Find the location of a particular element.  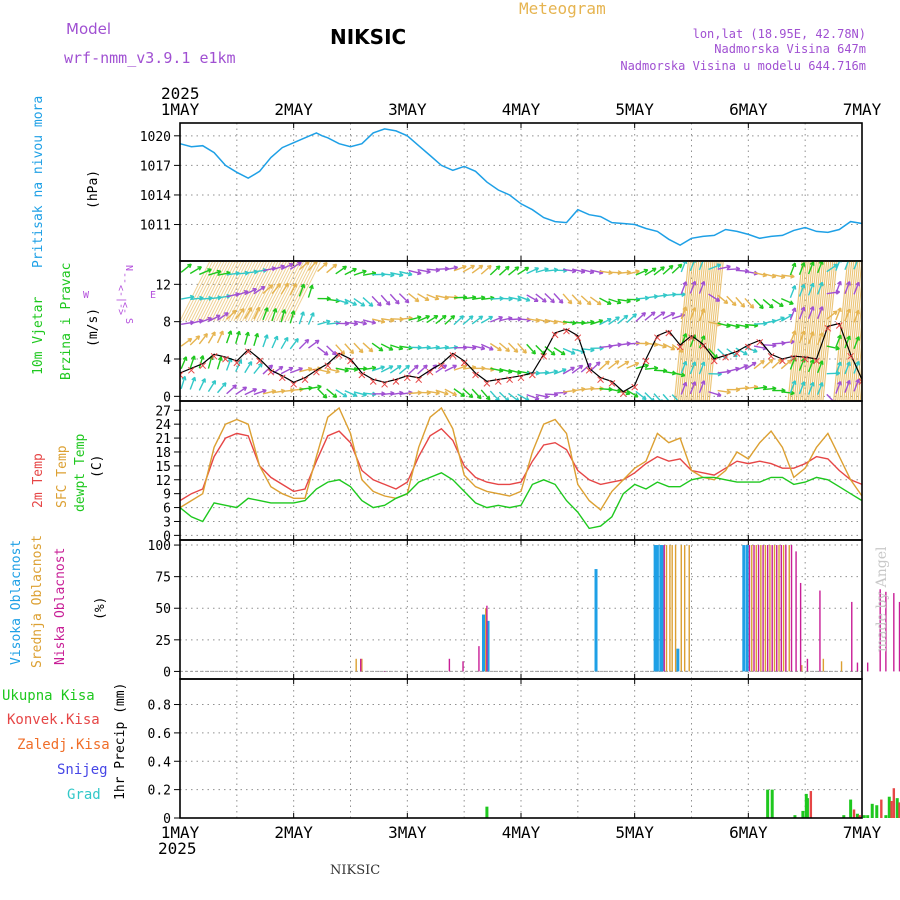

sfc-ylabel: SFC Temp is located at coordinates (62, 476).